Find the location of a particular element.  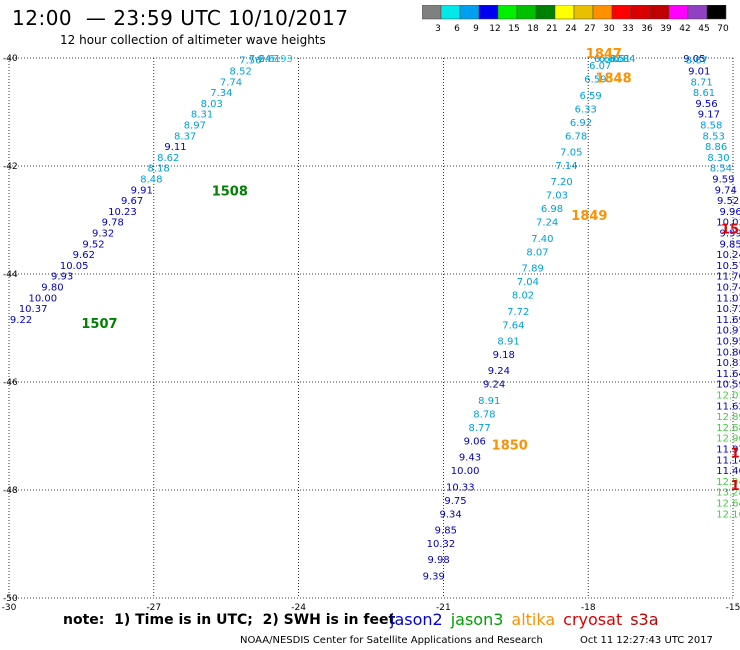

pass-track is located at coordinates (151, 189).